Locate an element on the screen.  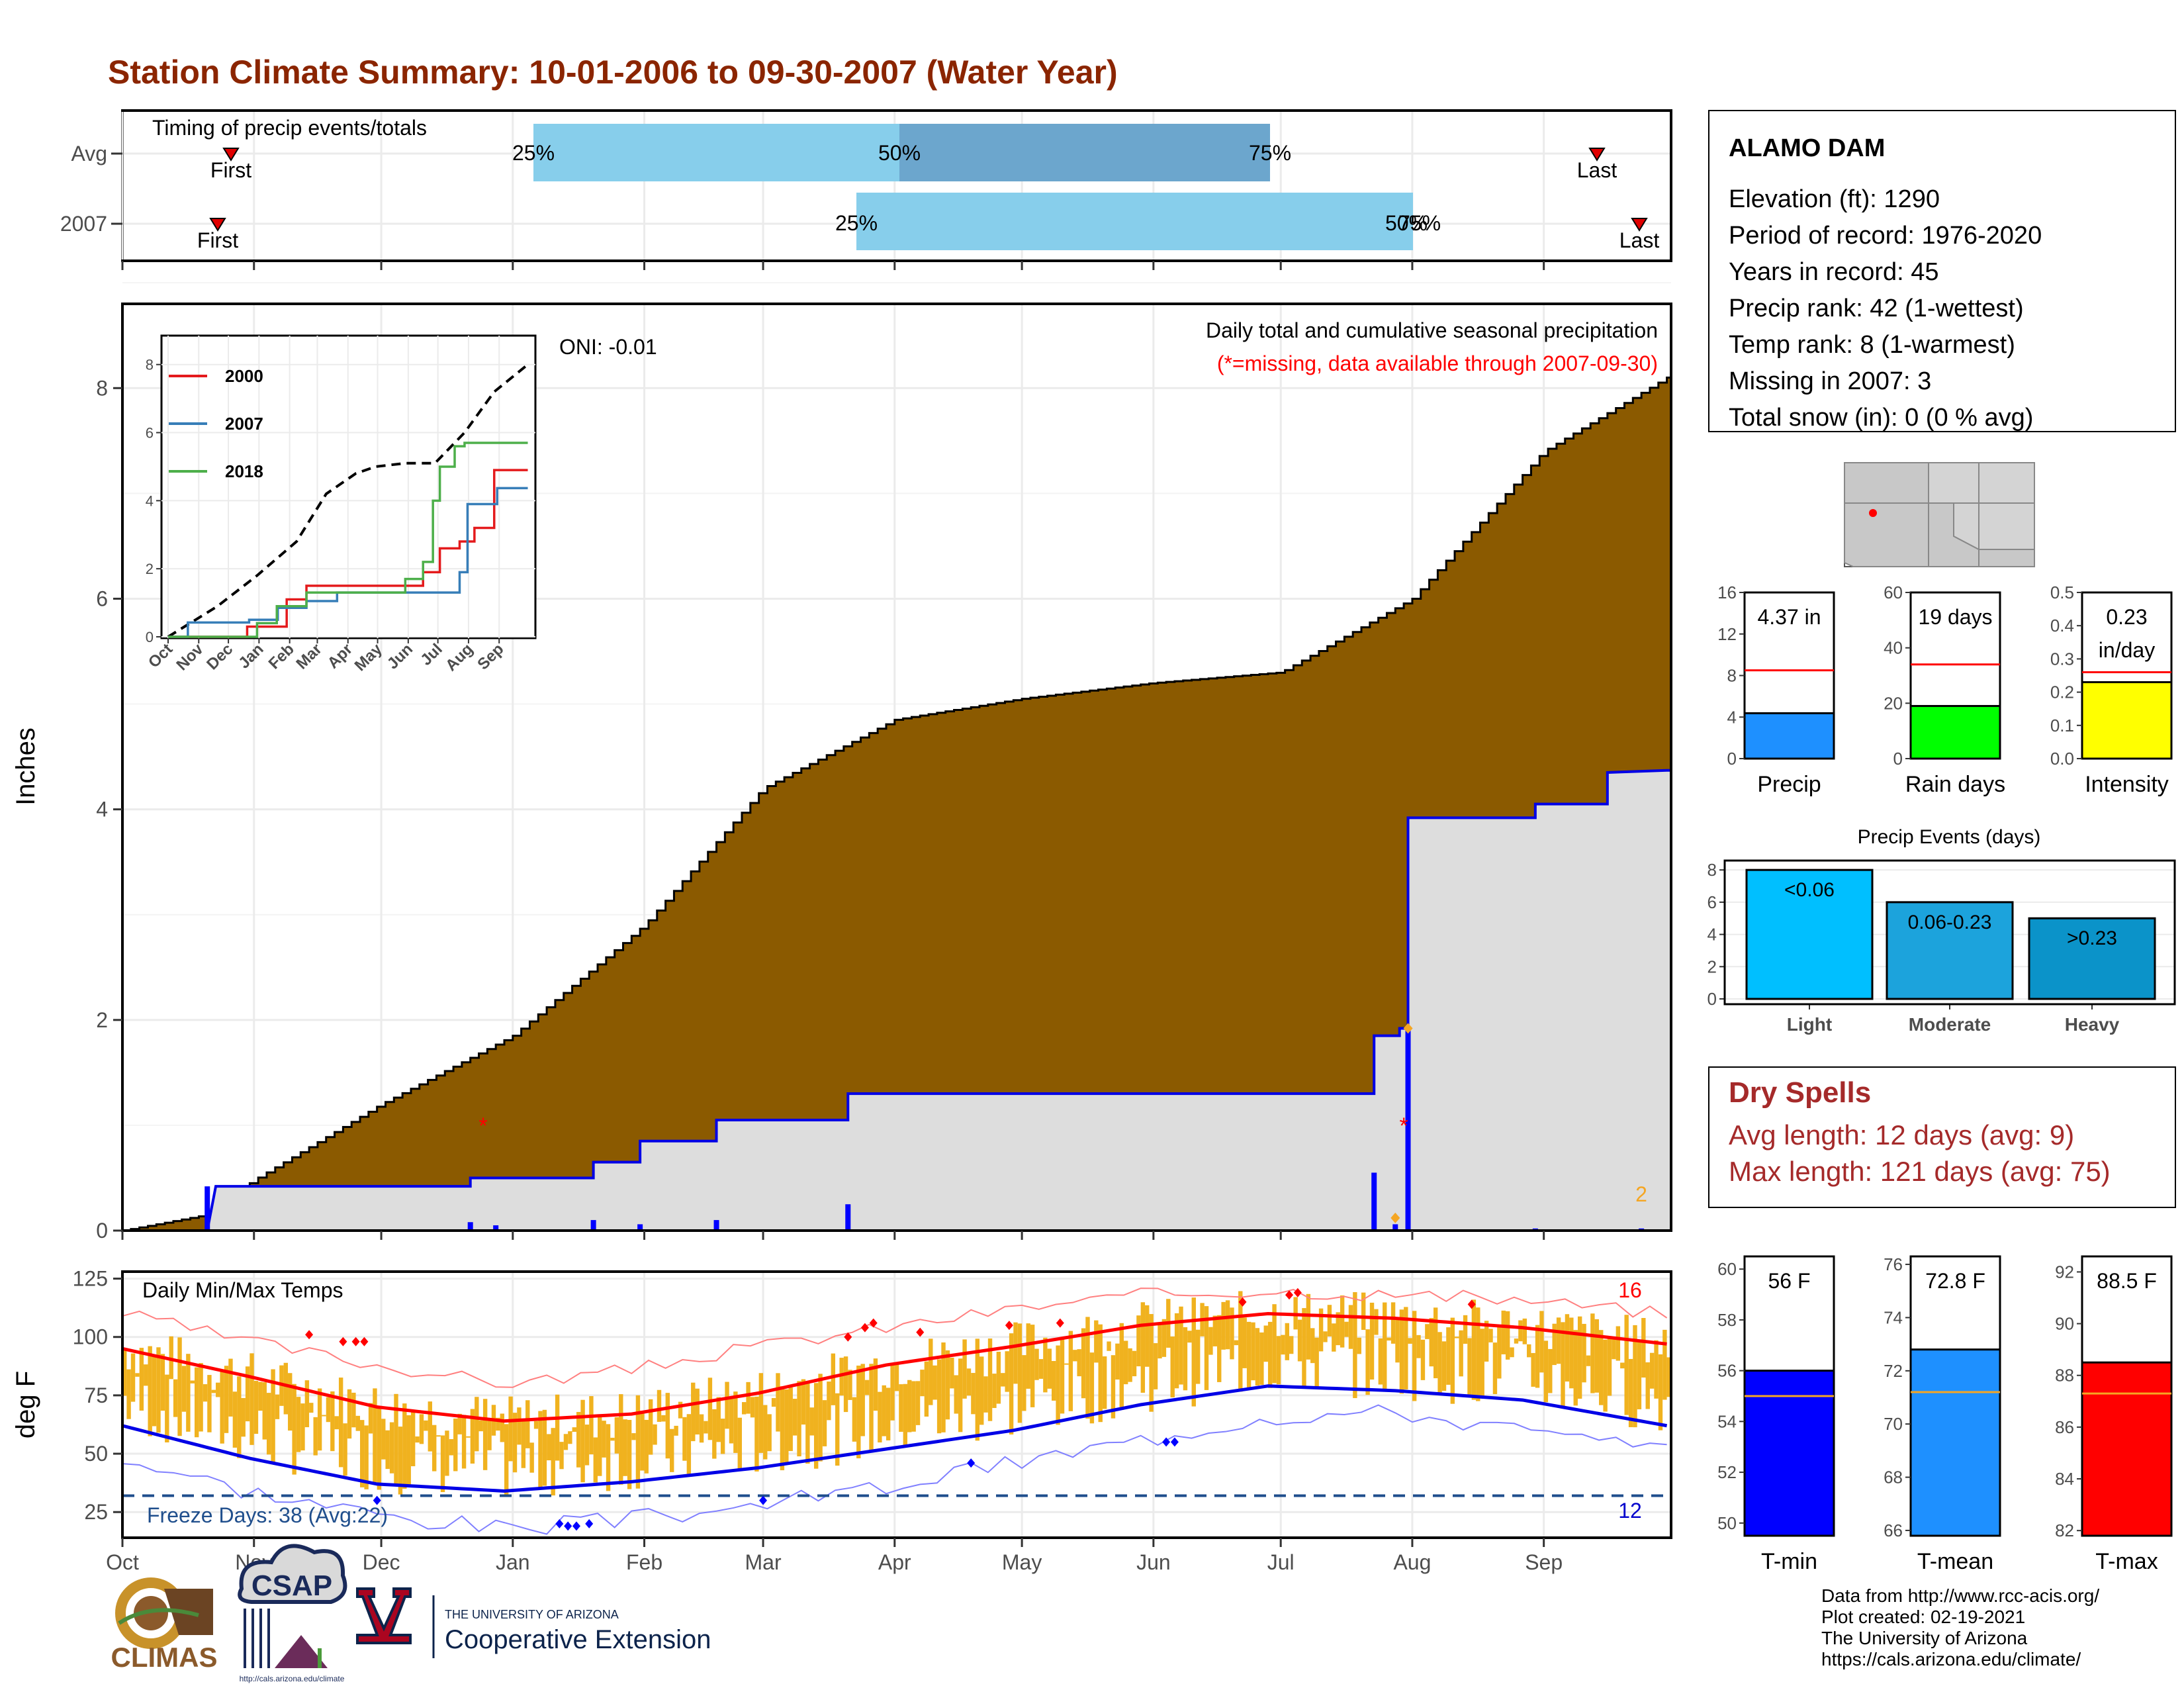
mini-y-tick-label: 40 is located at coordinates (1894, 648).